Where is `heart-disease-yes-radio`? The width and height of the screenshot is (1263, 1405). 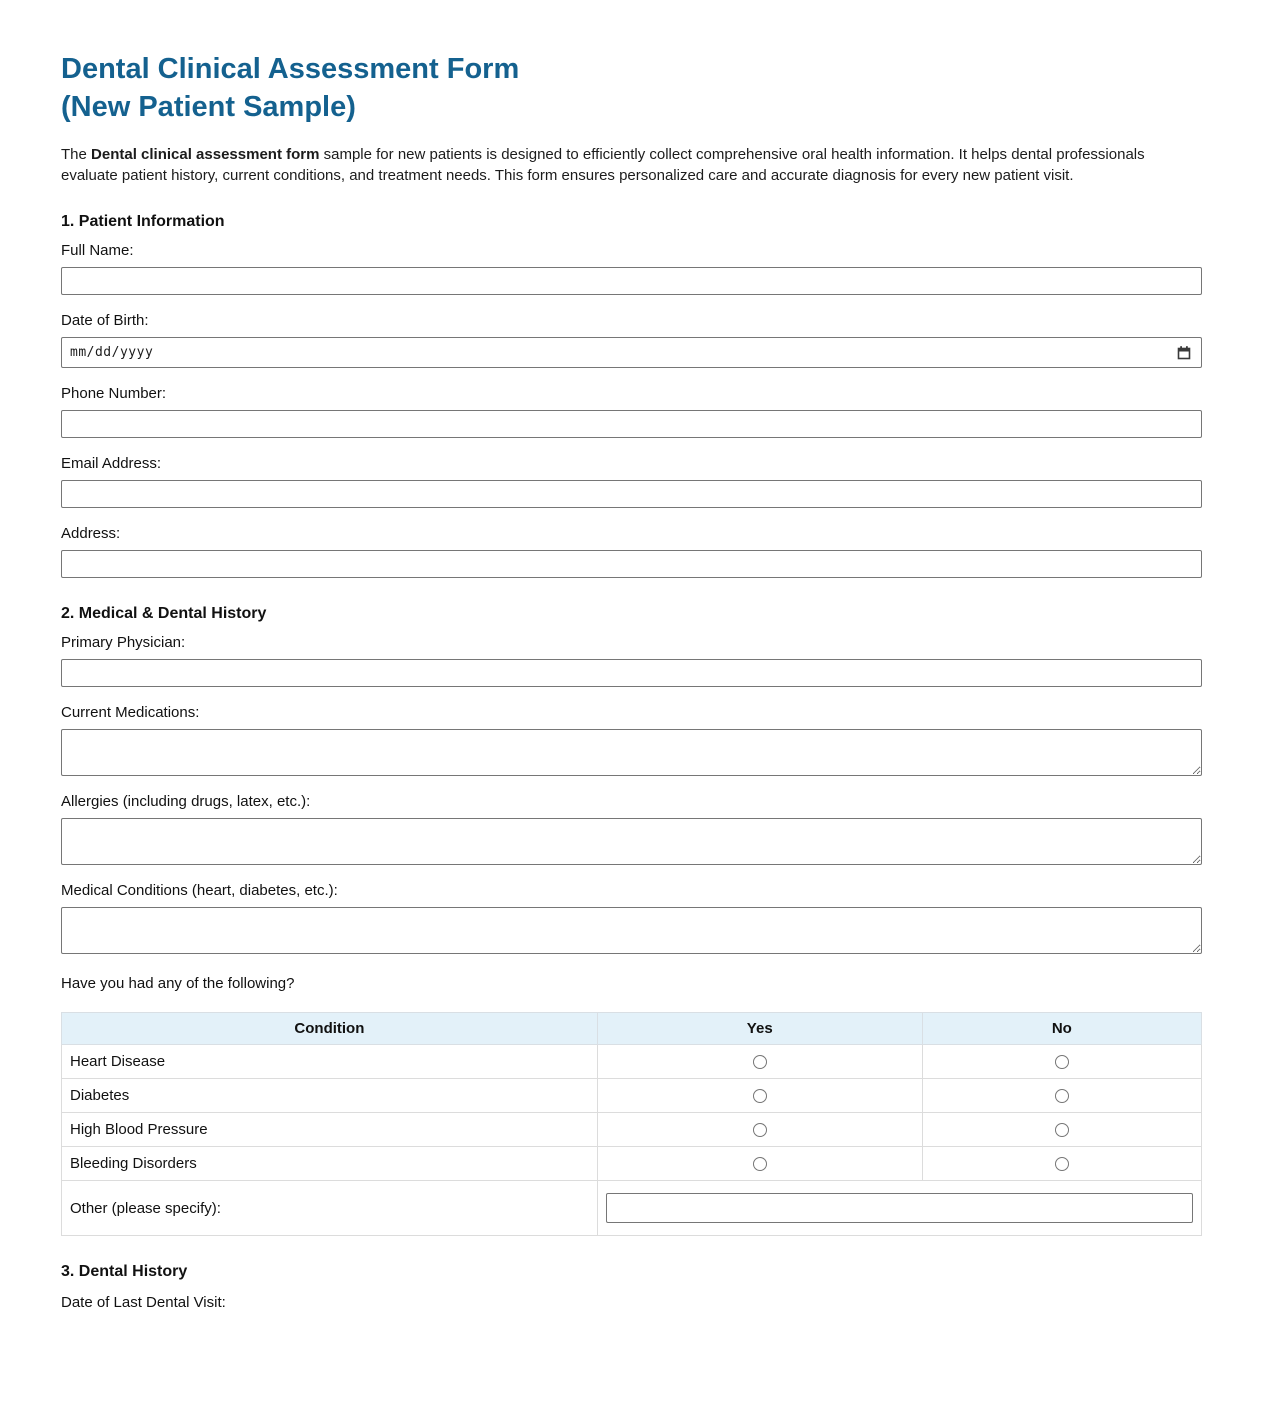
heart-disease-yes-radio is located at coordinates (759, 1062).